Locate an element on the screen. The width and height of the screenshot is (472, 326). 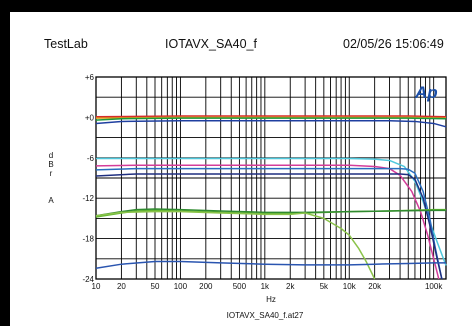
y-tick-label-5: -24 is located at coordinates (88, 279).